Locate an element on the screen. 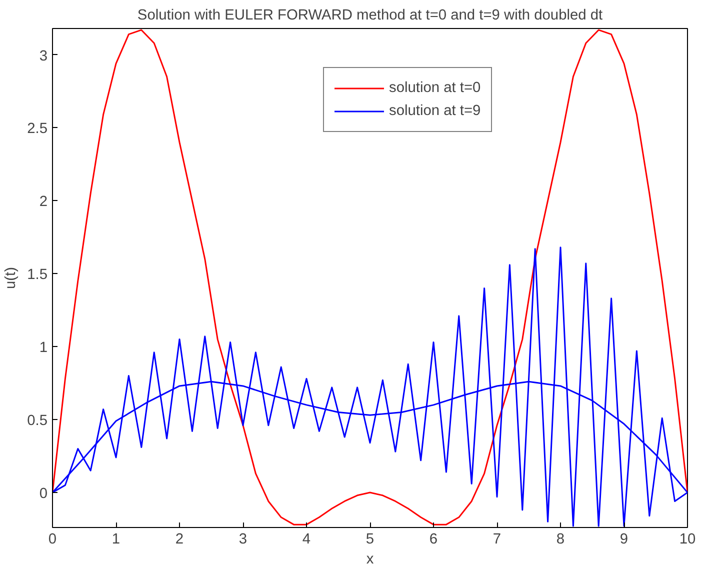 This screenshot has width=701, height=570. y-tick-label: 3 is located at coordinates (43, 56).